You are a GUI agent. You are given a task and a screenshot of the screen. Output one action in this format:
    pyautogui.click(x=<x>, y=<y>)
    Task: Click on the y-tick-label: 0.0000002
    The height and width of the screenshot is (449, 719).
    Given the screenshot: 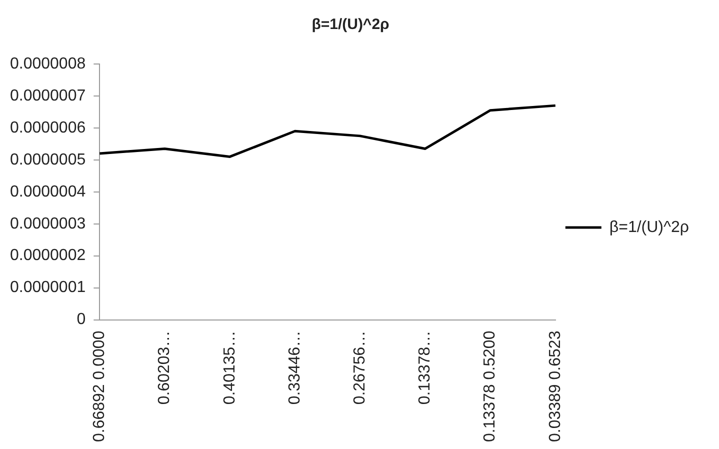 What is the action you would take?
    pyautogui.click(x=48, y=255)
    